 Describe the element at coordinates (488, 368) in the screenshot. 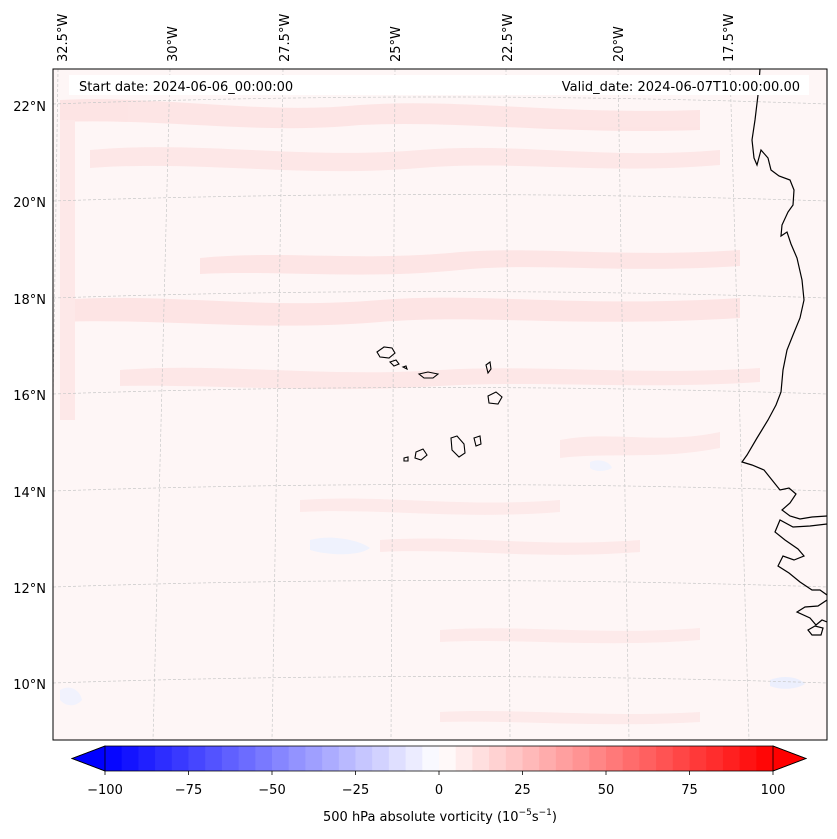

I see `island-sal` at that location.